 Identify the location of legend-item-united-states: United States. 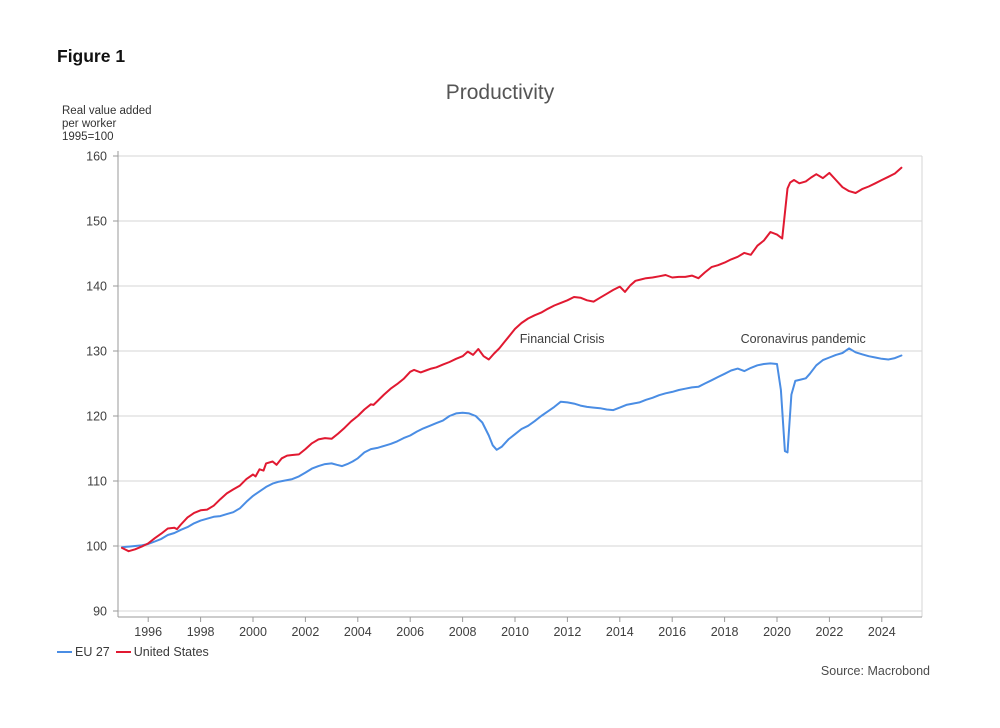
(162, 652).